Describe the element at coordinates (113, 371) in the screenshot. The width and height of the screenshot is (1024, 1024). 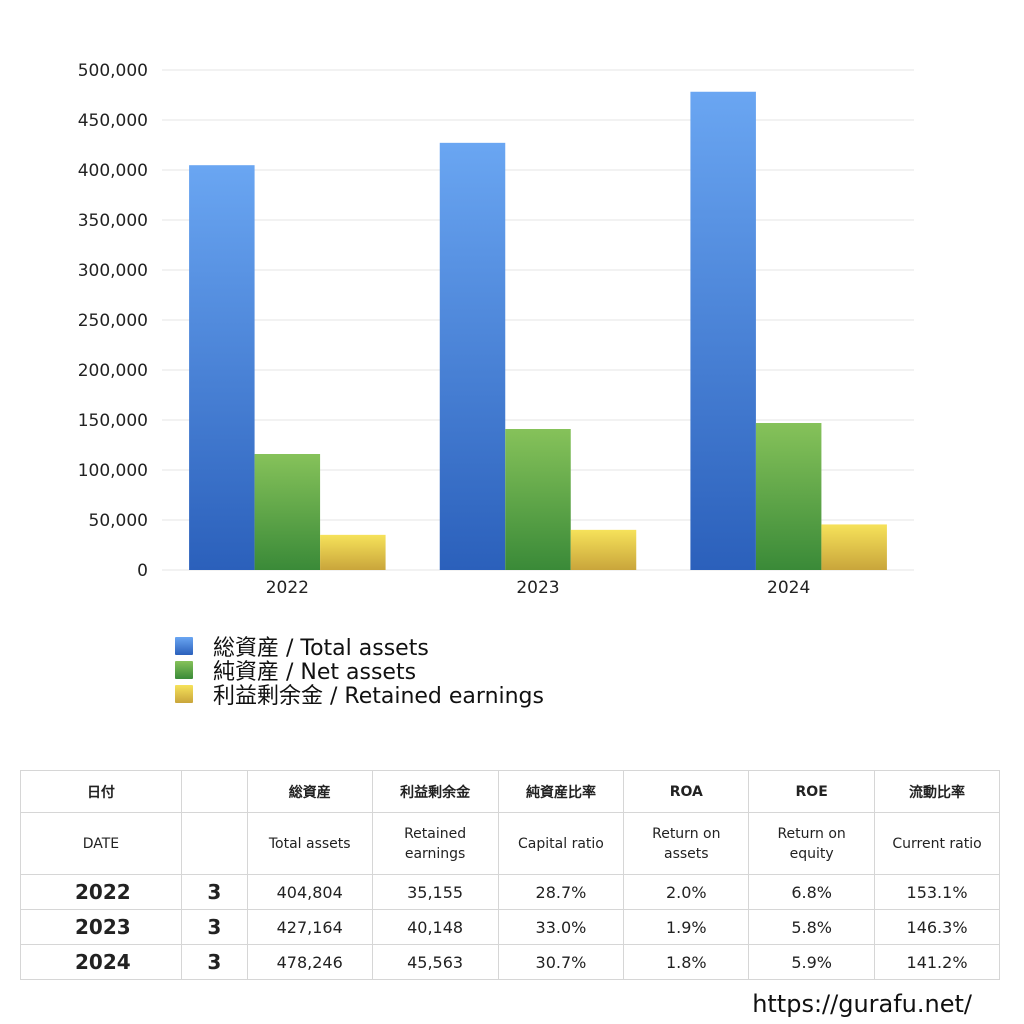
I see `y-tick-label: 200,000` at that location.